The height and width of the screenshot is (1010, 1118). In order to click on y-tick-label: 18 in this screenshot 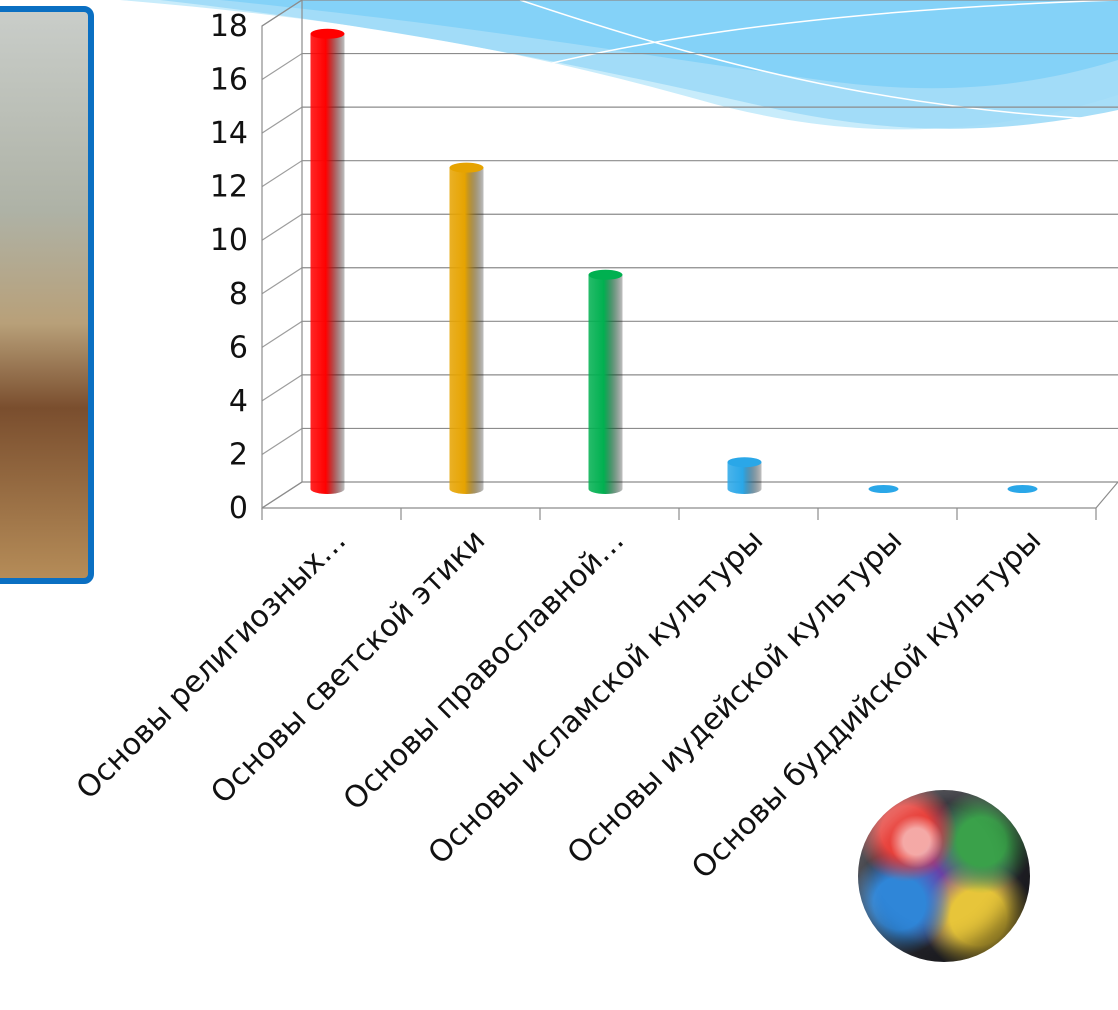, I will do `click(229, 26)`.